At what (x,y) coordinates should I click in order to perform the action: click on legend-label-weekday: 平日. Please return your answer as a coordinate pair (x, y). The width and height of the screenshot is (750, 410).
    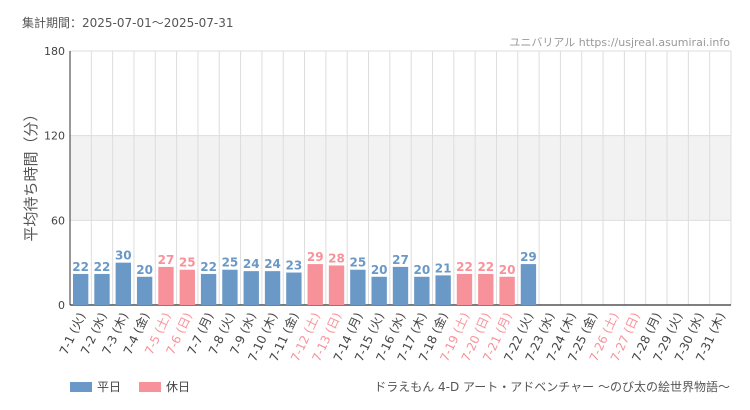
    Looking at the image, I should click on (109, 387).